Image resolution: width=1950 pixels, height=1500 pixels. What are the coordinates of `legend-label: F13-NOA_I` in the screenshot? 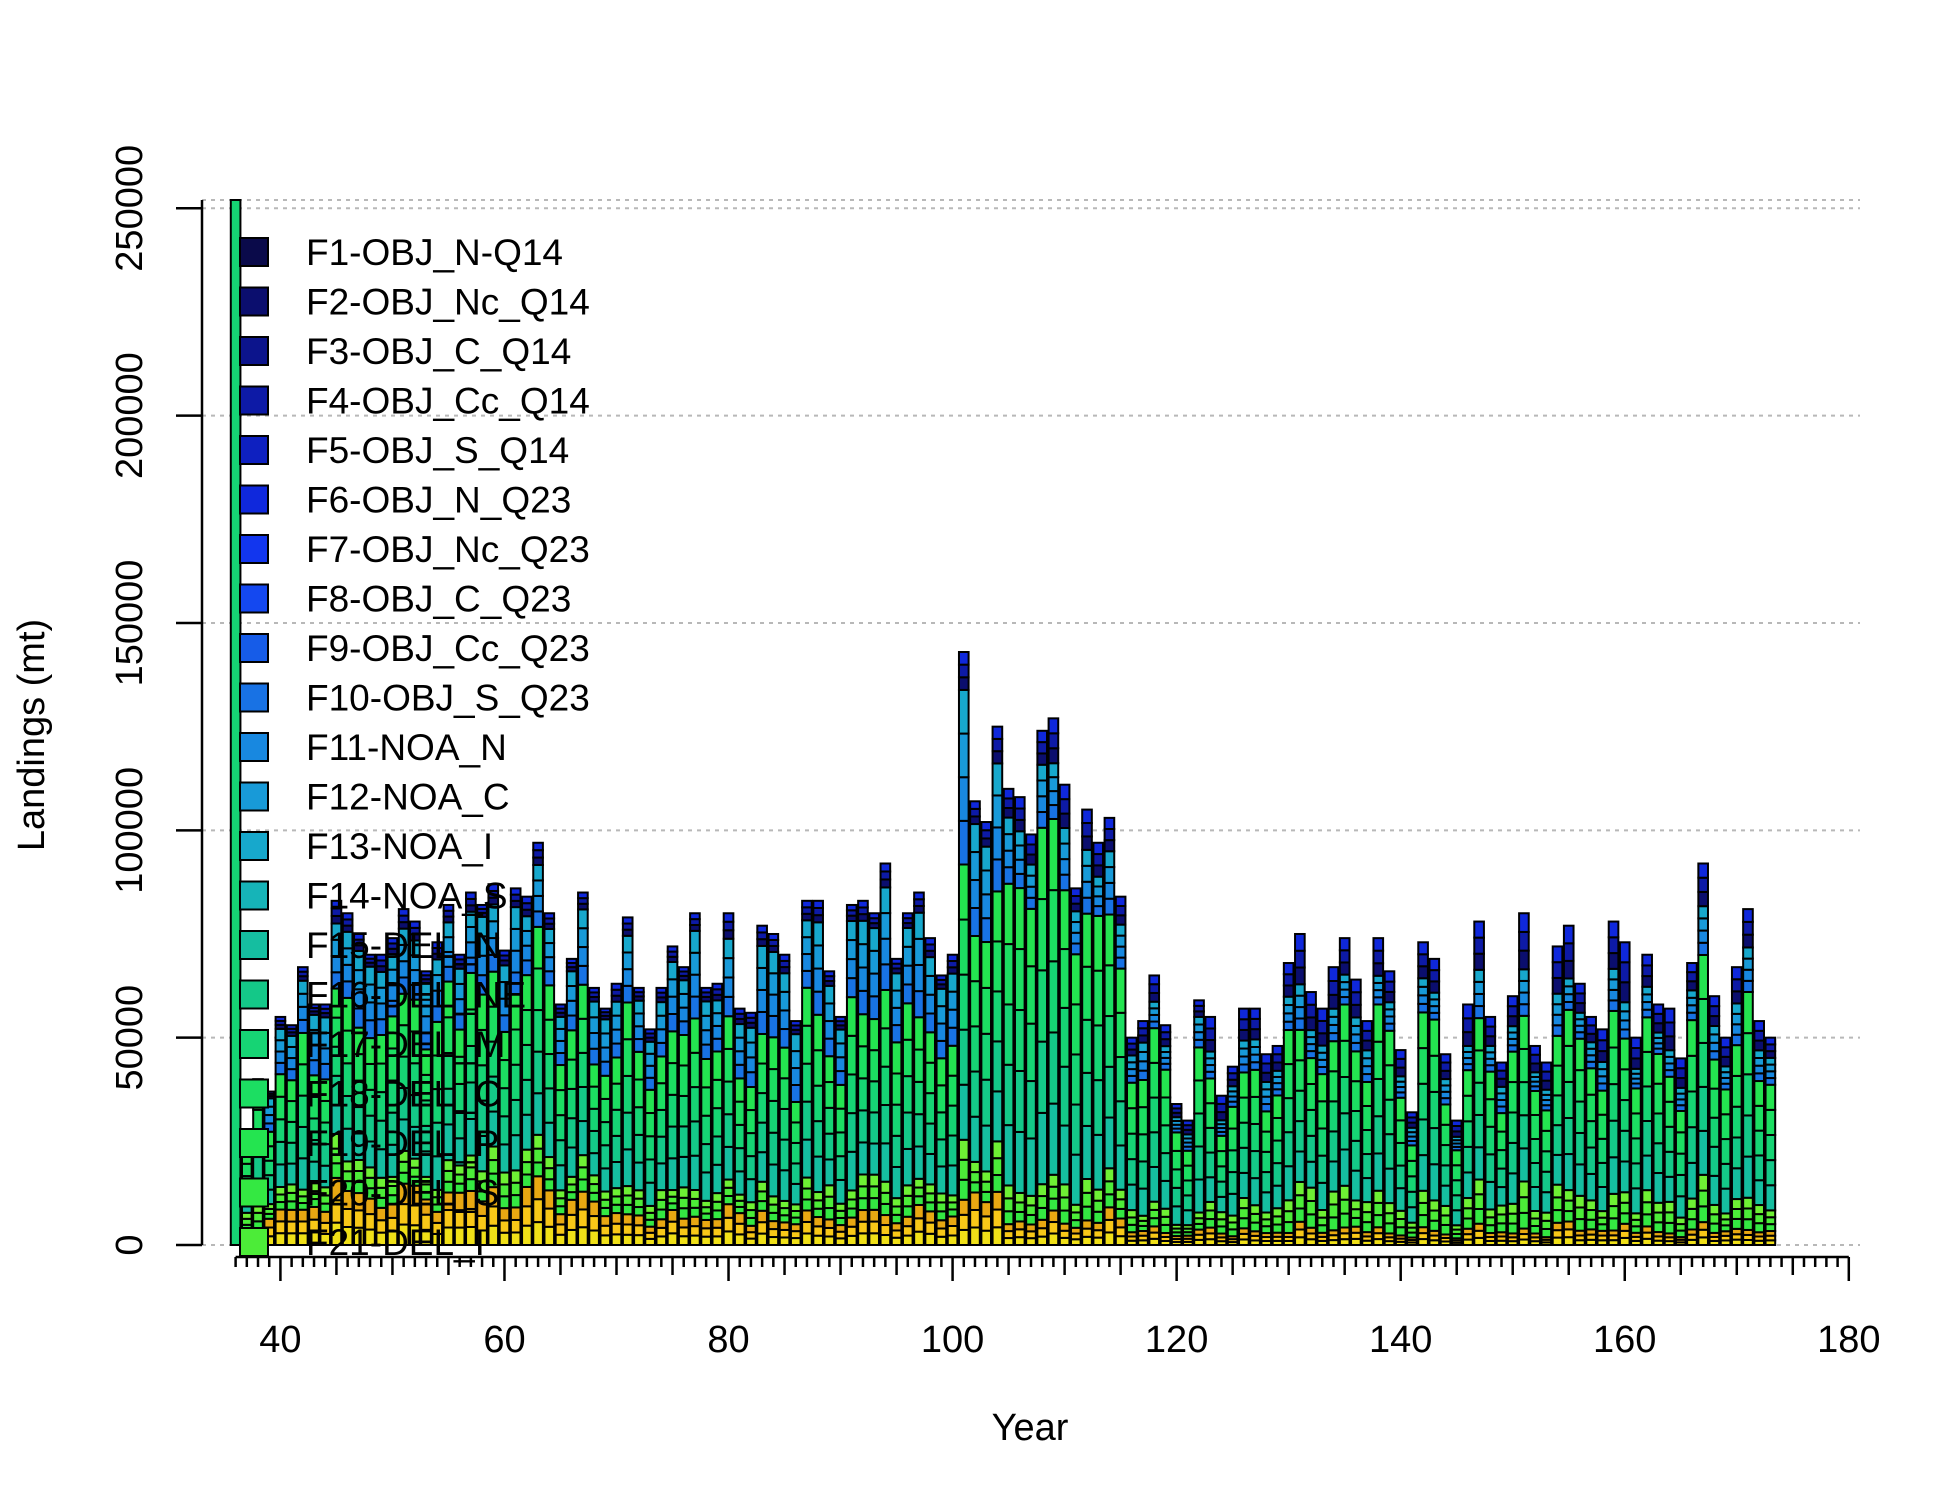 It's located at (399, 846).